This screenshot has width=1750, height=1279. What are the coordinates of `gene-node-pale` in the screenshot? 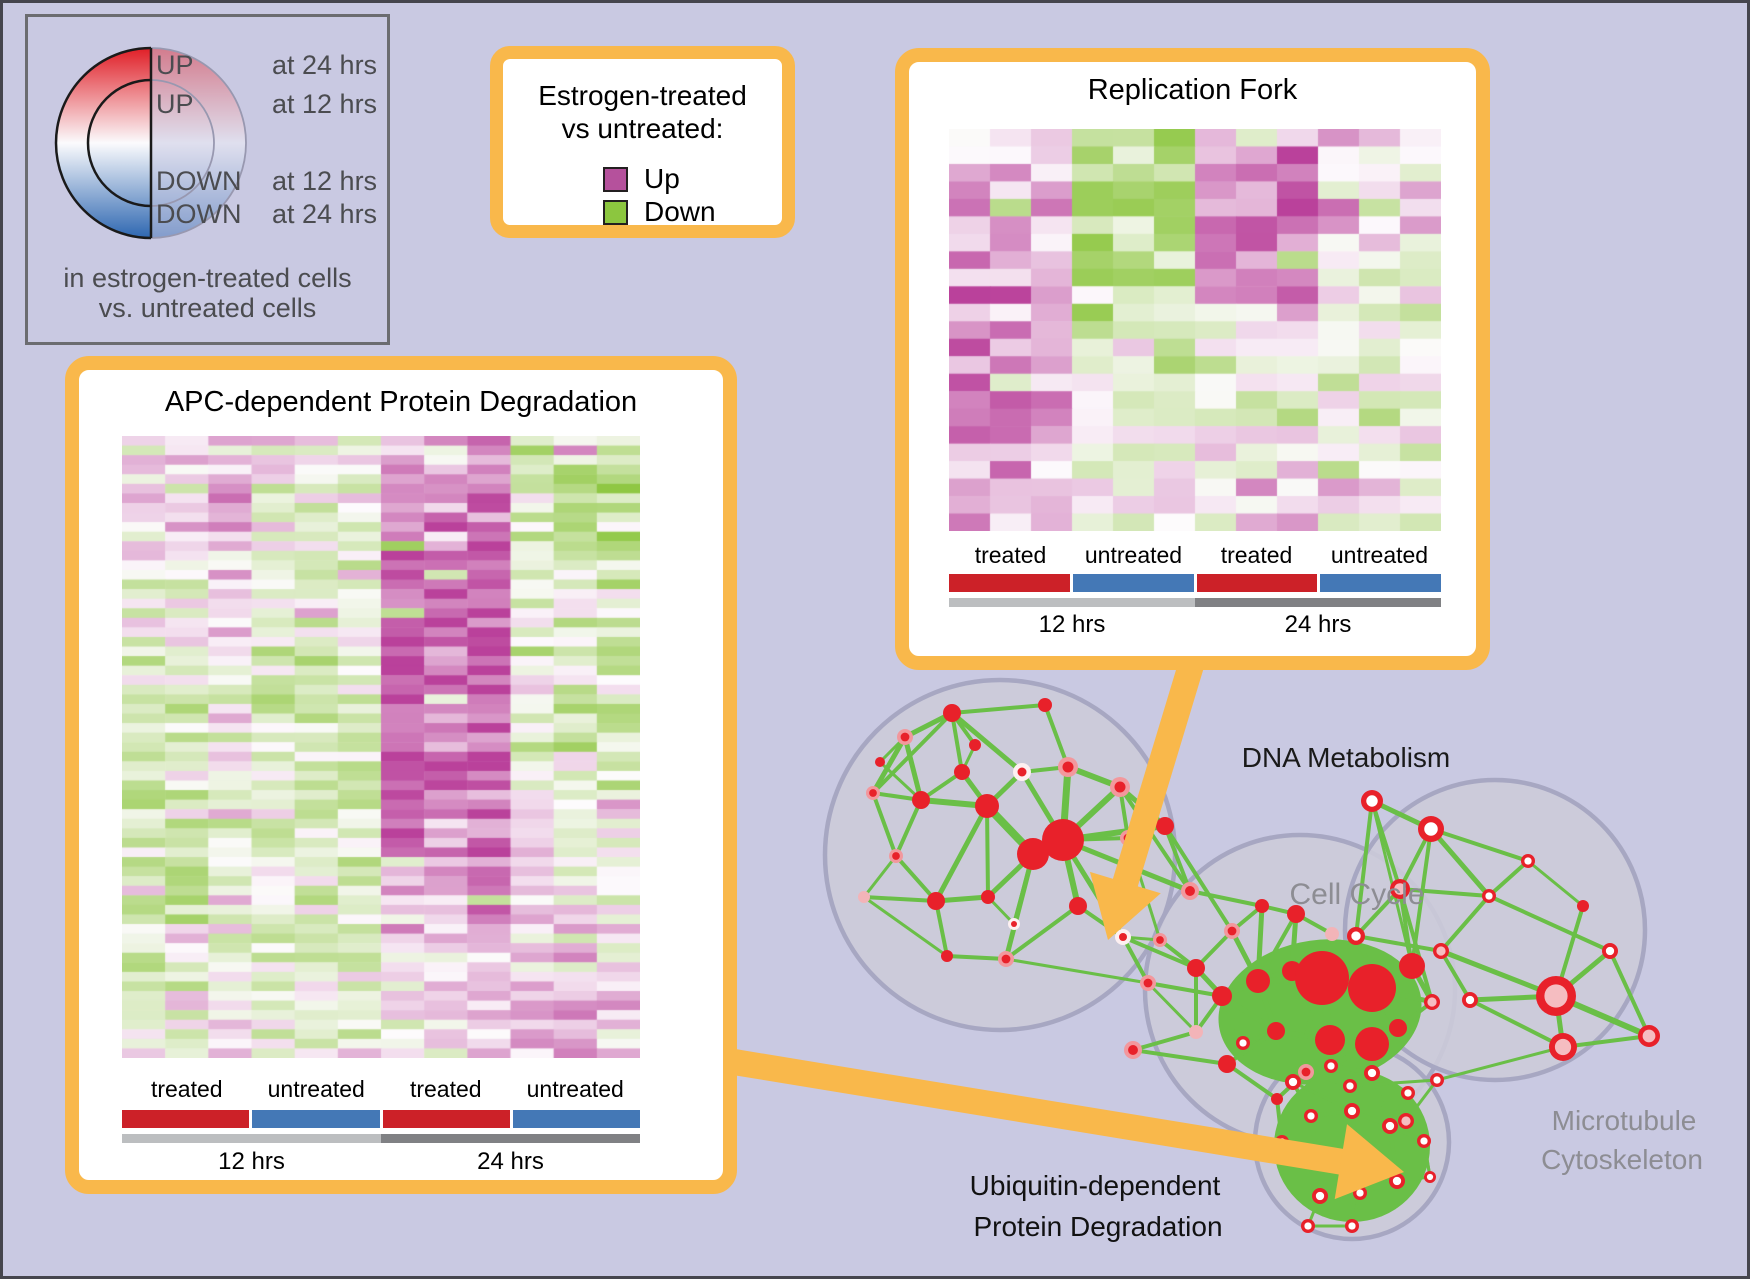 It's located at (1196, 1032).